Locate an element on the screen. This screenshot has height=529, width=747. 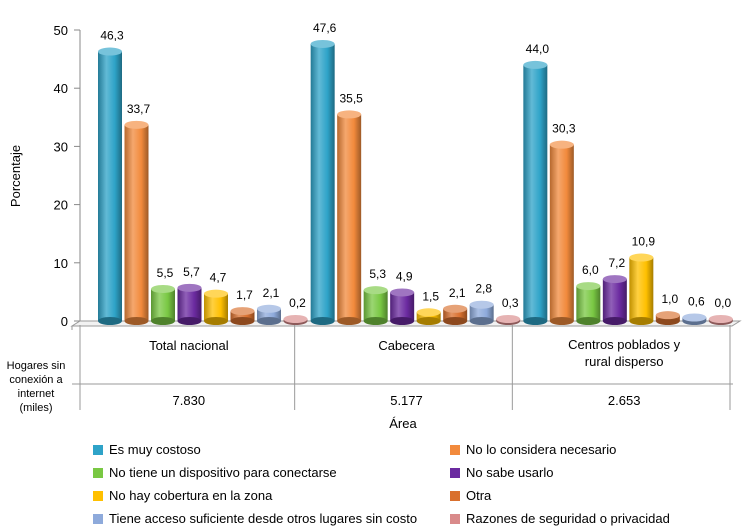
x-axis-title: Área is located at coordinates (403, 423).